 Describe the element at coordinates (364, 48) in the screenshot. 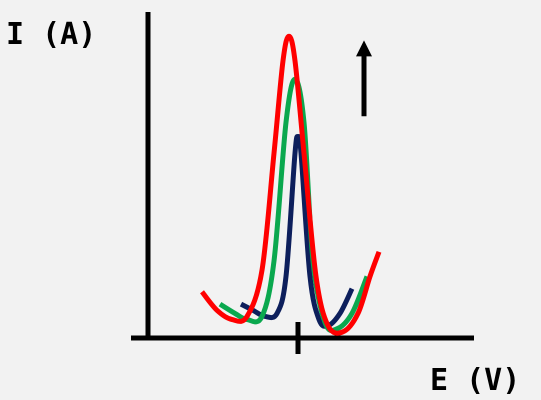

I see `increase-arrow-head-icon` at that location.